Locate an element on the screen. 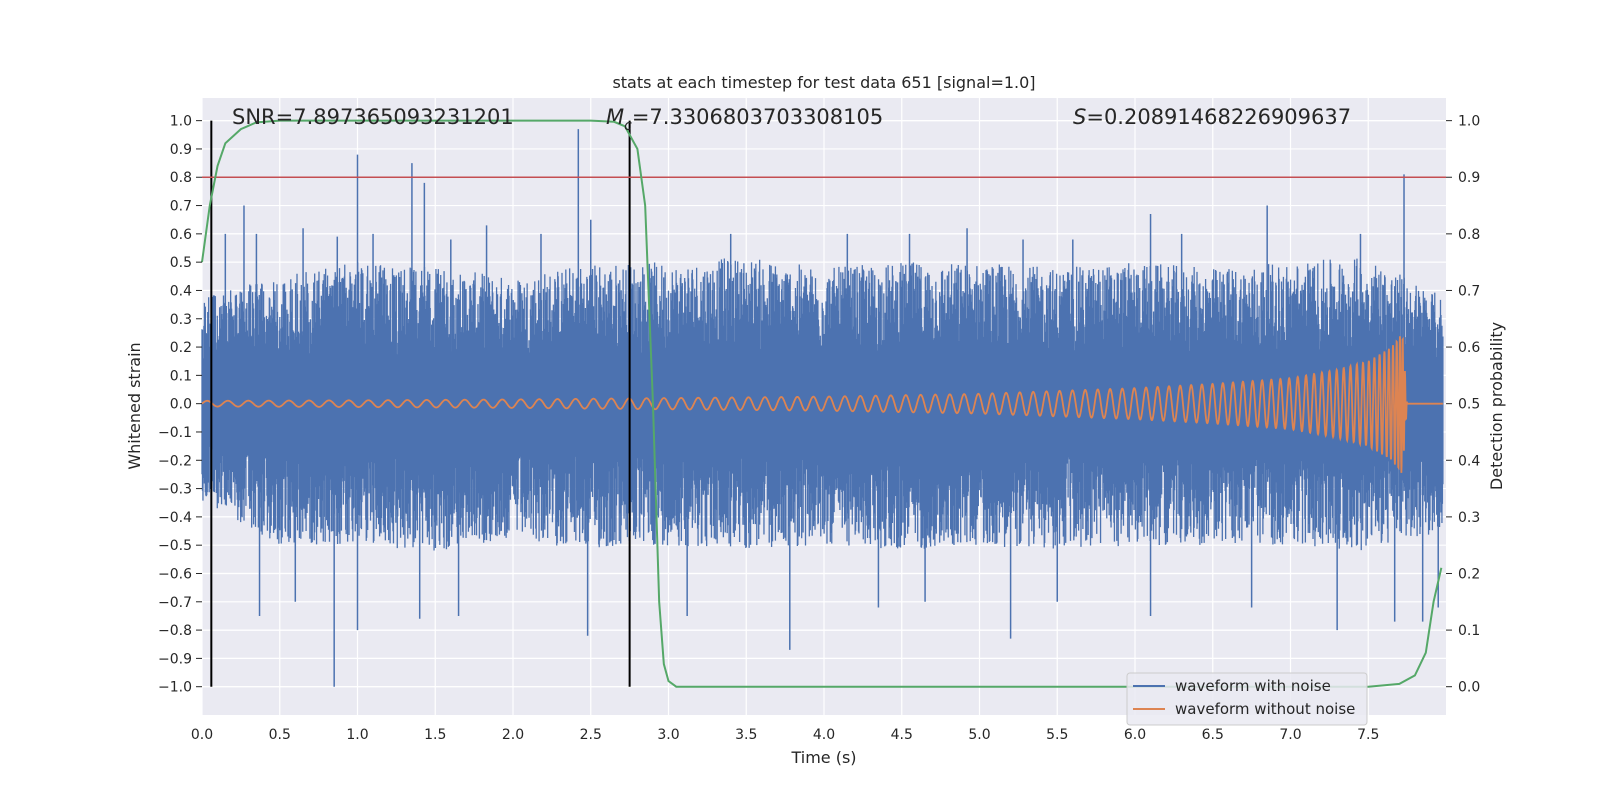 The width and height of the screenshot is (1600, 800). y-tick-label: 0.6 is located at coordinates (181, 235).